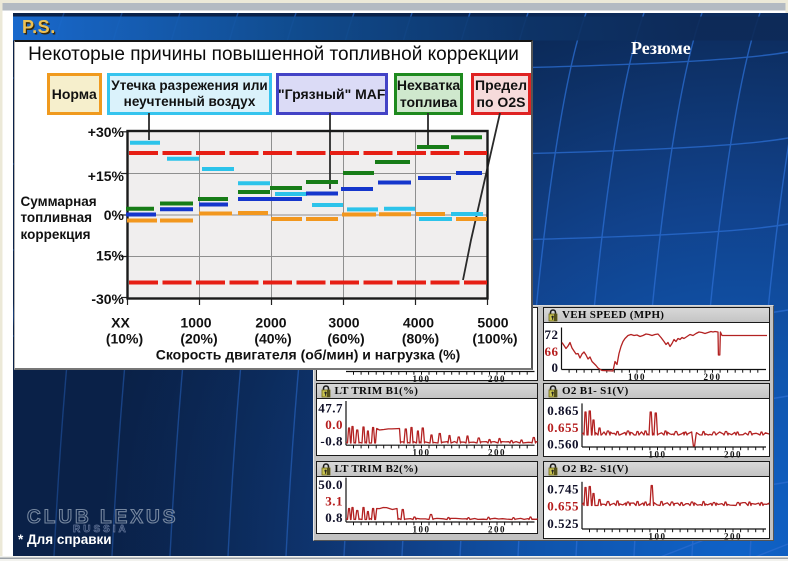 The image size is (788, 561). Describe the element at coordinates (343, 323) in the screenshot. I see `svg-text: 3000` at that location.